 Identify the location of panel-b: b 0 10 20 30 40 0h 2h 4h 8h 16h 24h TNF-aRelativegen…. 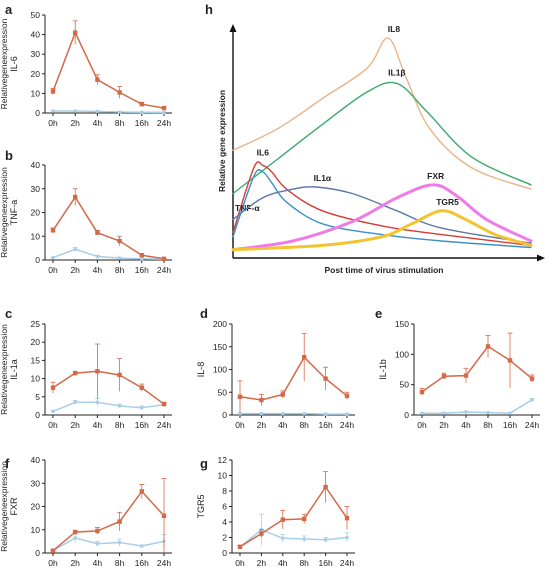
(86, 211).